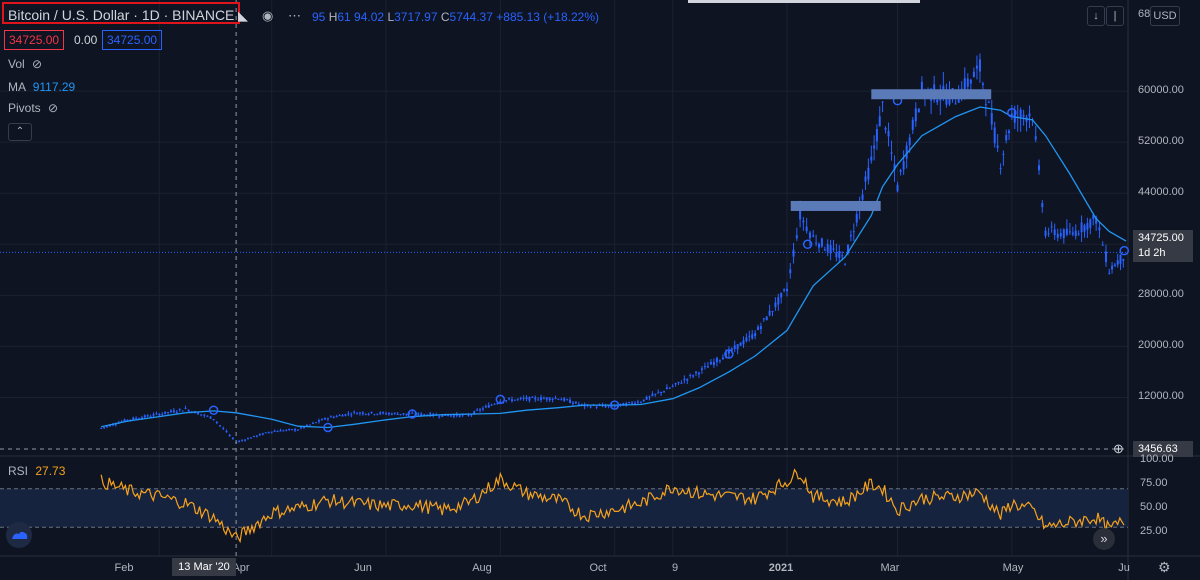  What do you see at coordinates (294, 15) in the screenshot?
I see `more-icon: ⋯` at bounding box center [294, 15].